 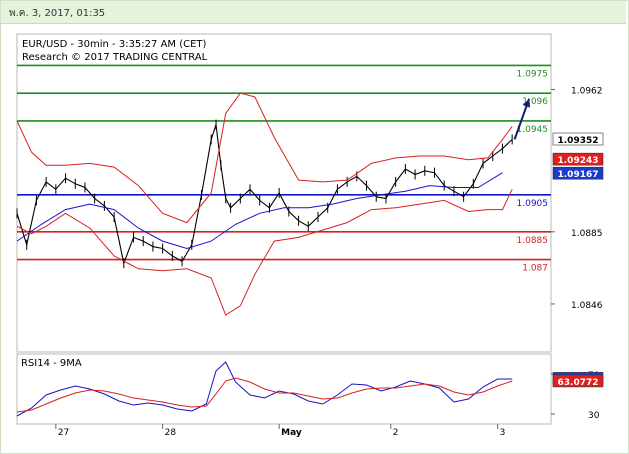 What do you see at coordinates (533, 74) in the screenshot?
I see `level-label-0: 1.0975` at bounding box center [533, 74].